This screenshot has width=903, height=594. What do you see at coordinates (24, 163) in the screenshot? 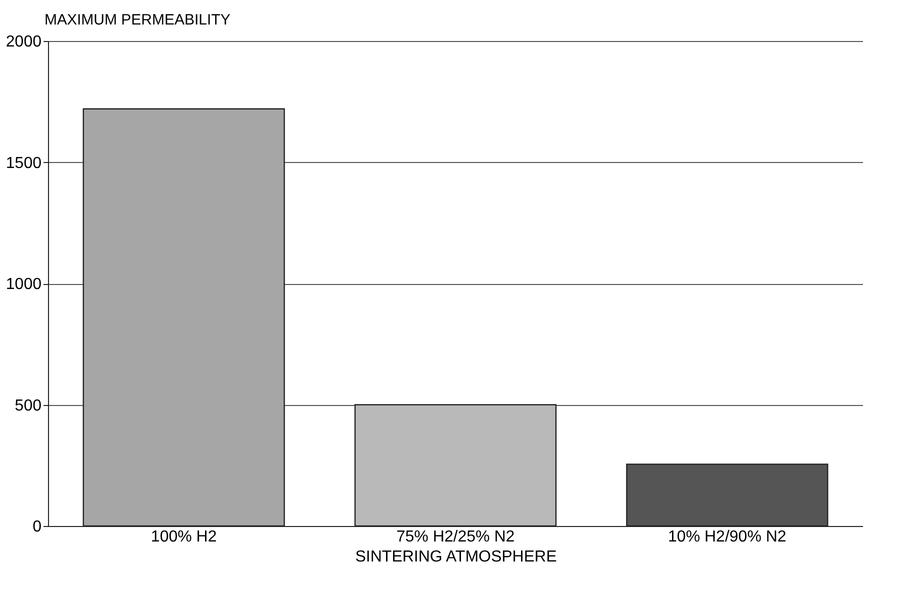
I see `y-tick-label: 1500` at bounding box center [24, 163].